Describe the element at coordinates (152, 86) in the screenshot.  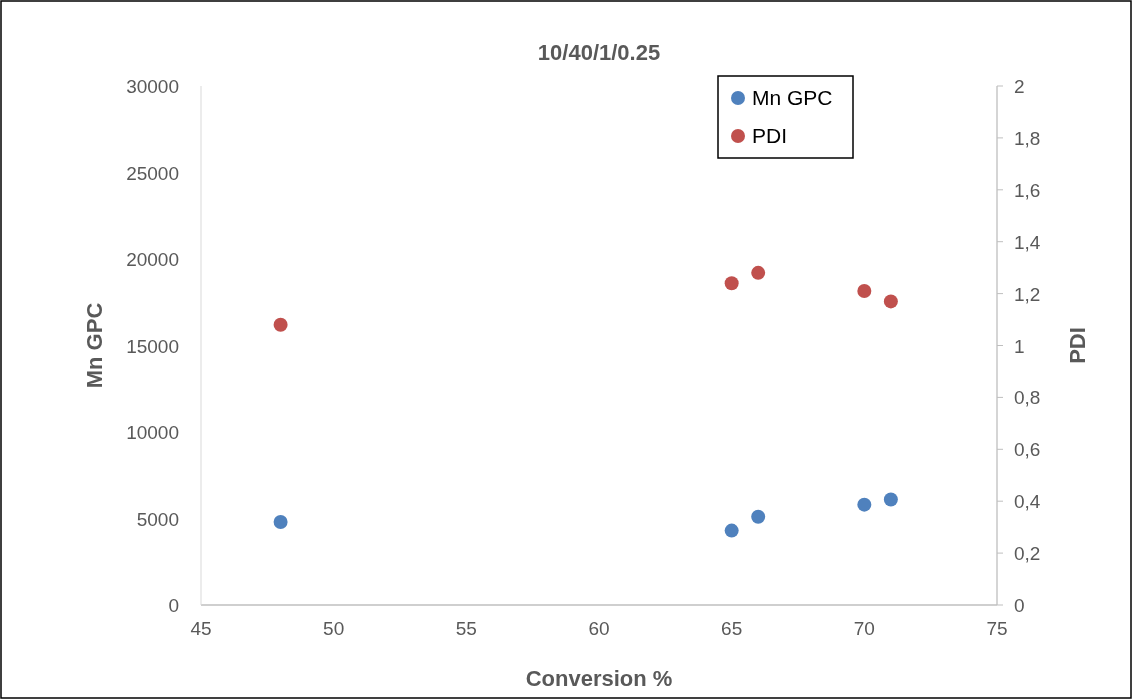
I see `y-tick-label: 30000` at that location.